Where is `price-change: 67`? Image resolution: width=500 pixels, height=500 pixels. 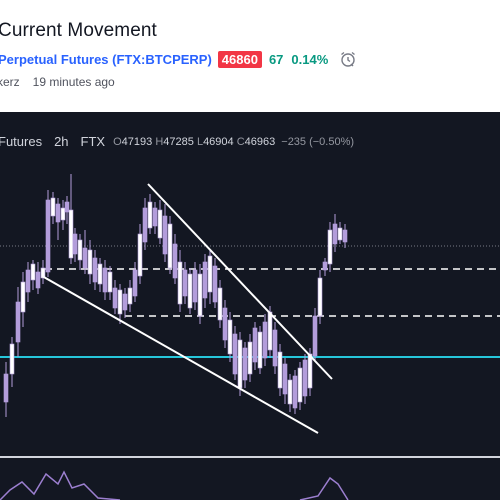 price-change: 67 is located at coordinates (276, 59).